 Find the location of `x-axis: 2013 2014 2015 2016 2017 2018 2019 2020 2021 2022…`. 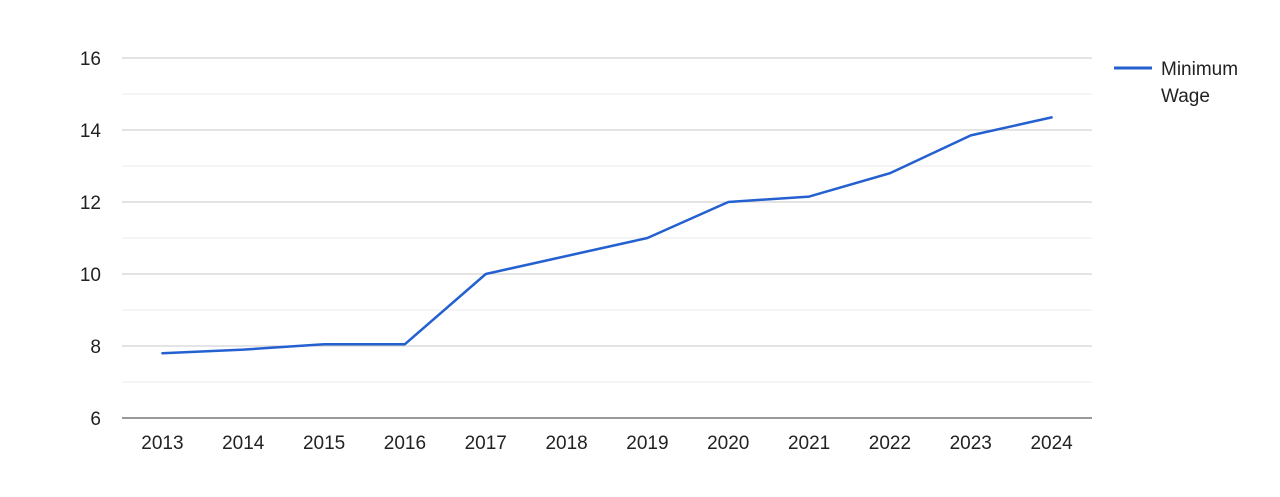

x-axis: 2013 2014 2015 2016 2017 2018 2019 2020 2021 2022… is located at coordinates (607, 443).